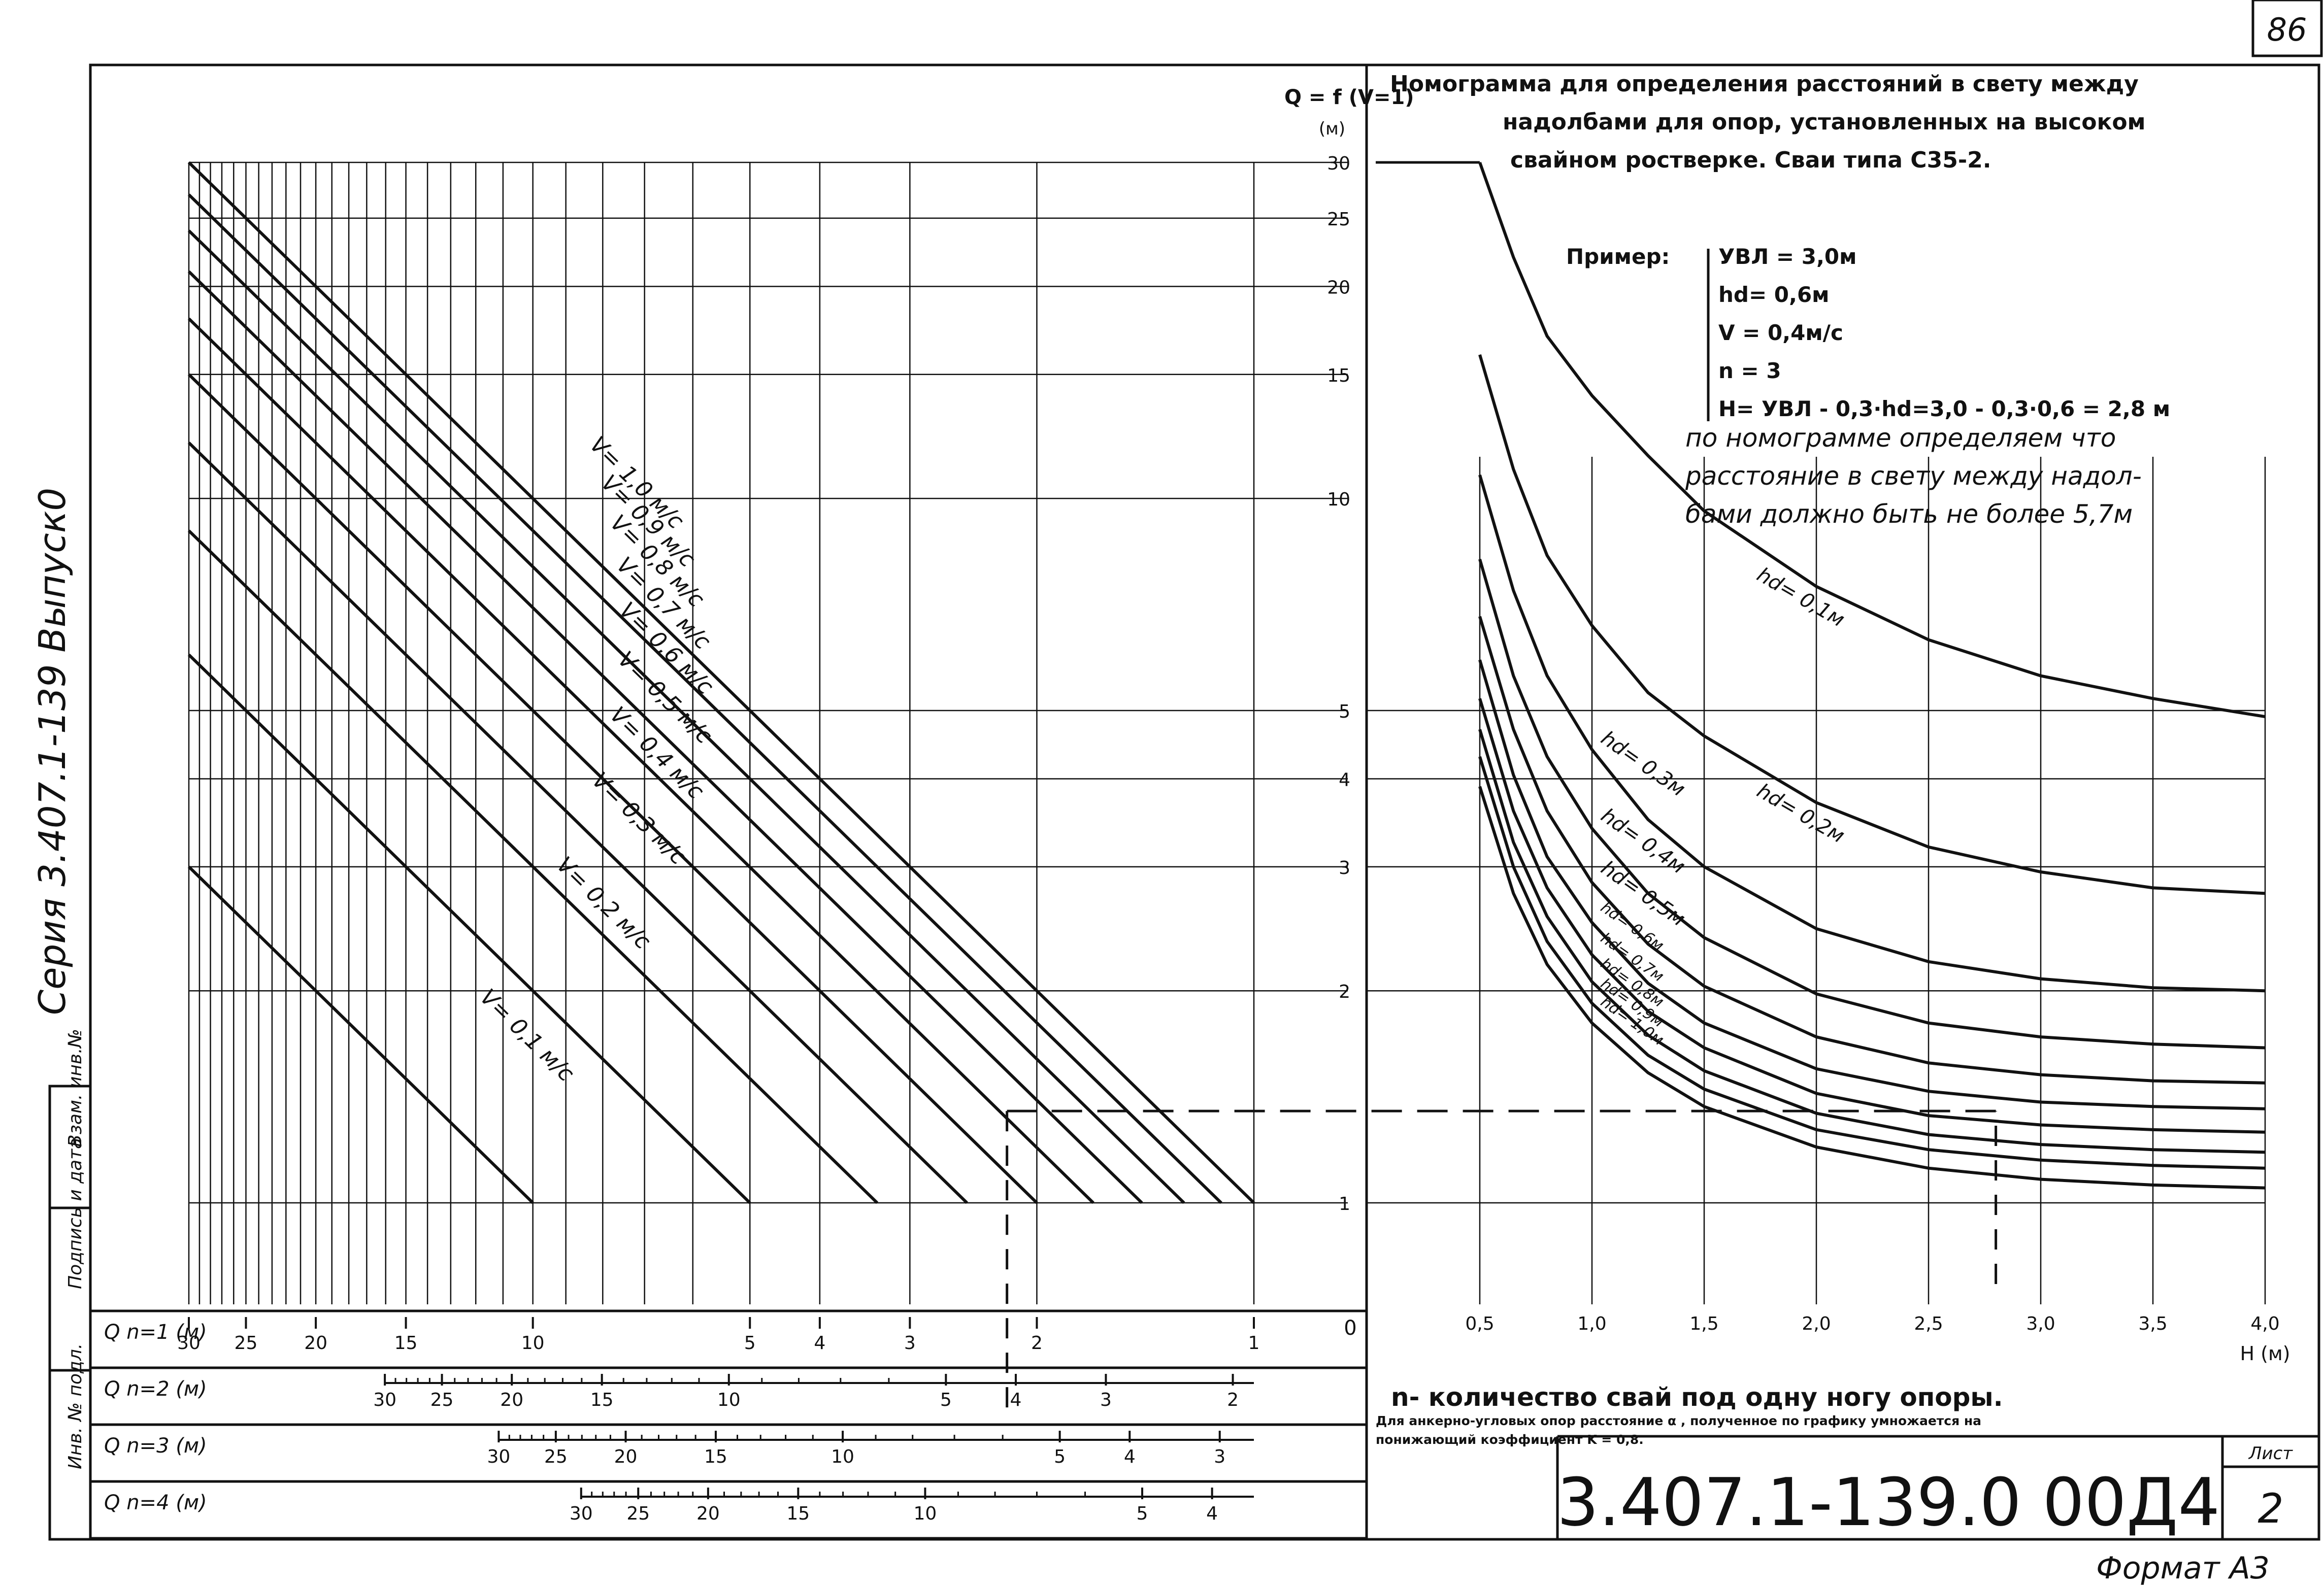  What do you see at coordinates (1344, 711) in the screenshot?
I see `y-tick-label: 5` at bounding box center [1344, 711].